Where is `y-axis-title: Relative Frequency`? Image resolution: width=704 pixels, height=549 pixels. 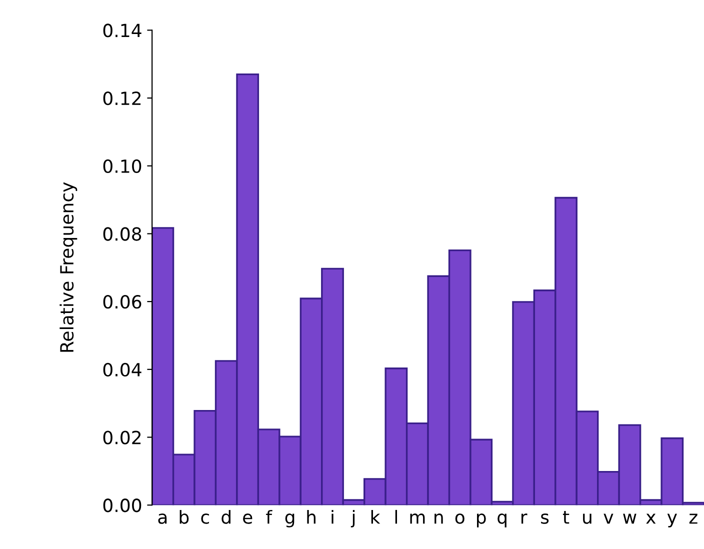
y-axis-title: Relative Frequency is located at coordinates (69, 267).